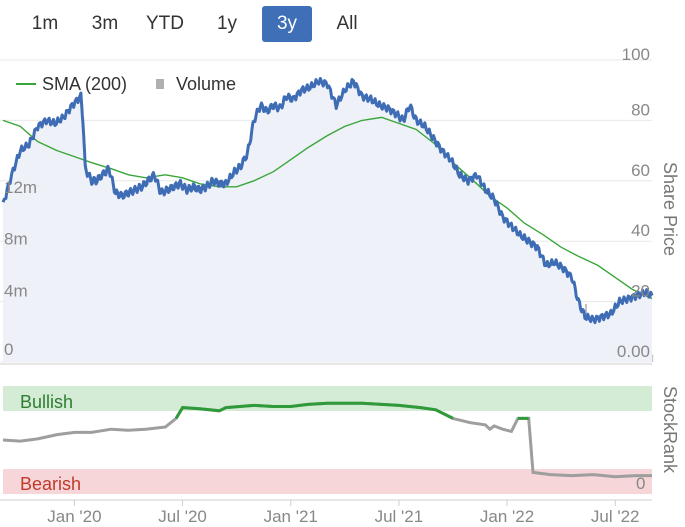  I want to click on y-axis-label: Share Price, so click(670, 209).